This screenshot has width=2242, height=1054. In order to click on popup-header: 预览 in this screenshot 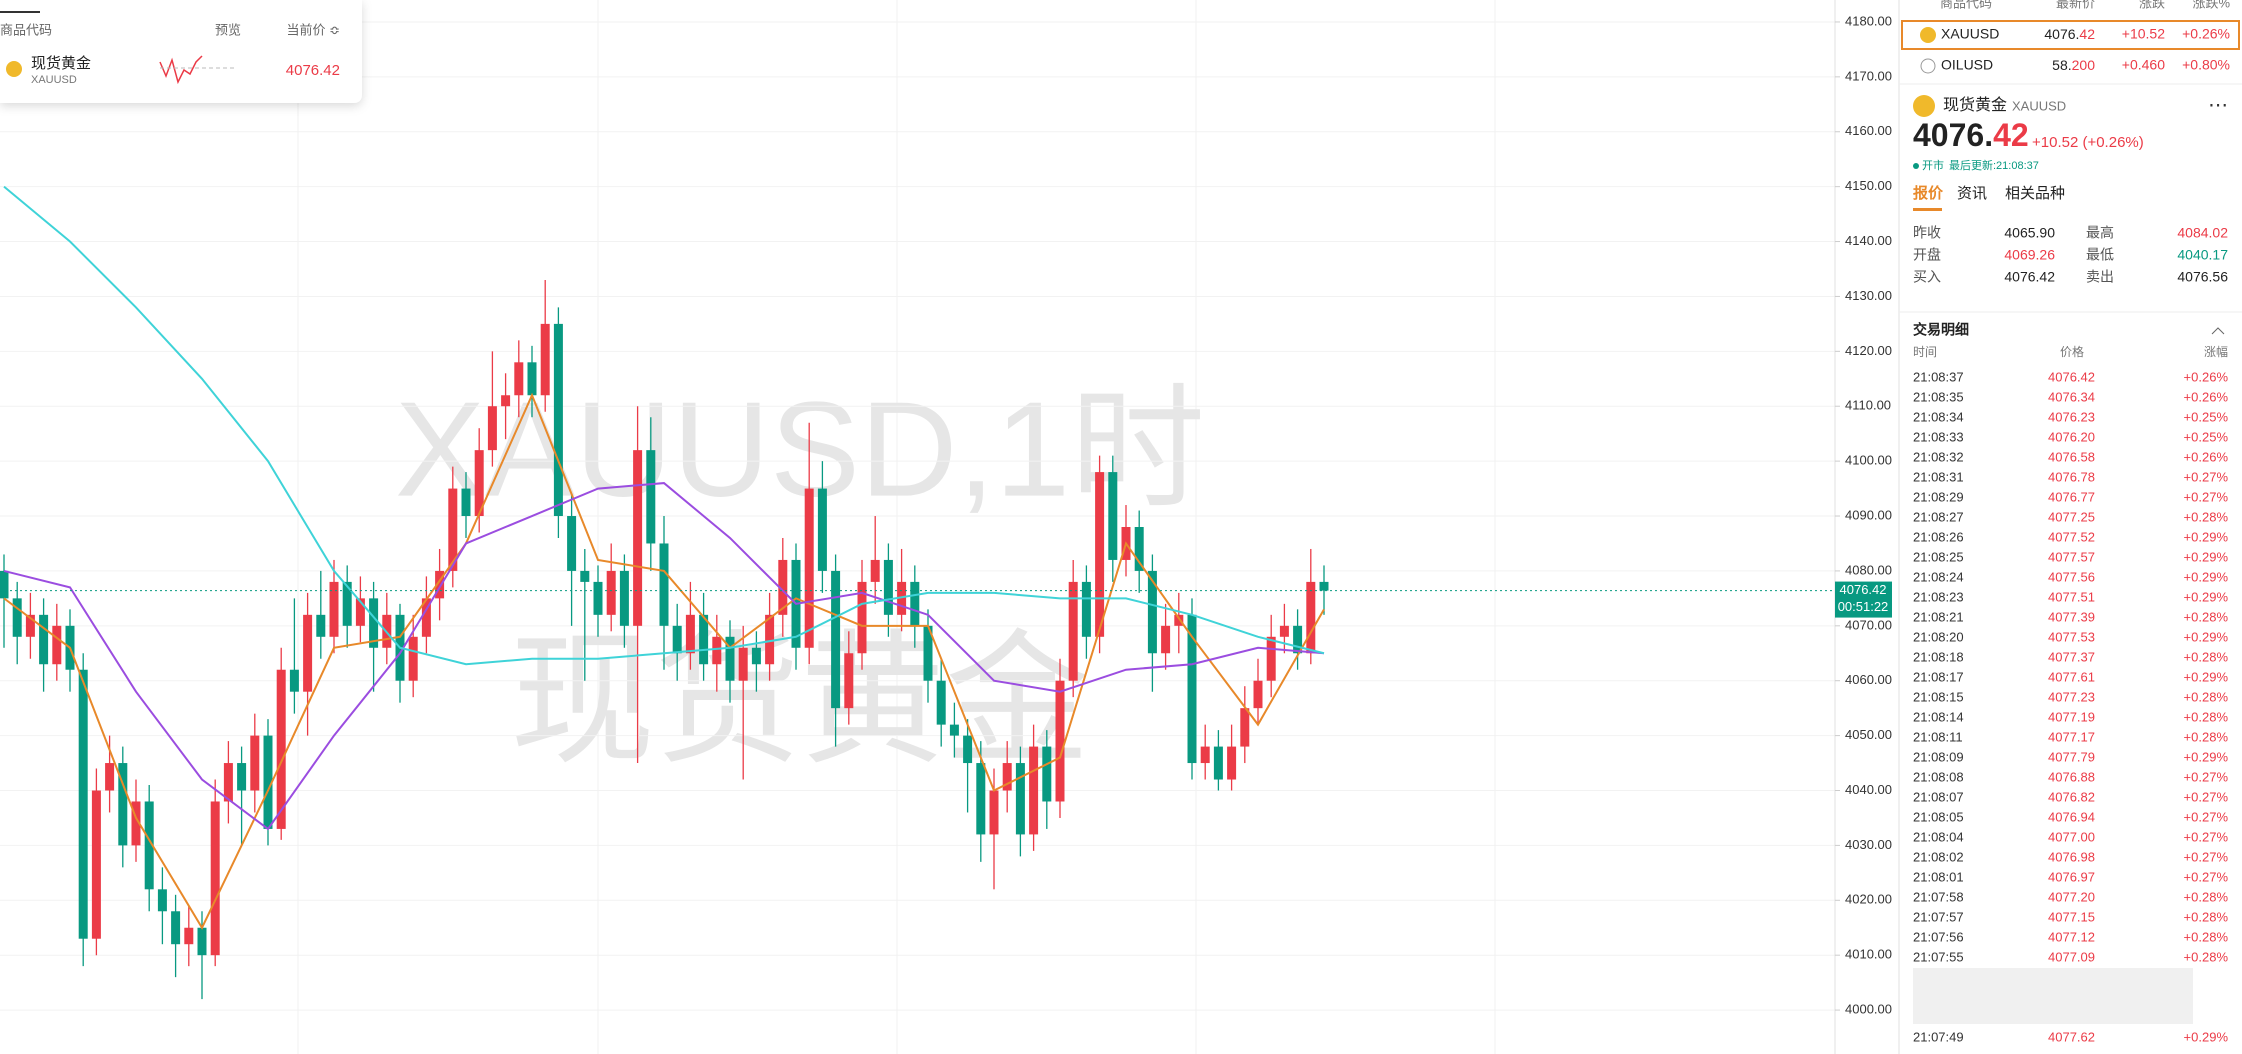, I will do `click(228, 29)`.